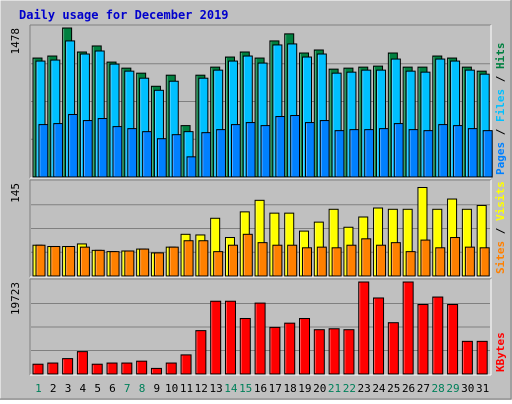 The width and height of the screenshot is (512, 404). Describe the element at coordinates (112, 388) in the screenshot. I see `x-tick-label-day-6: 6` at that location.